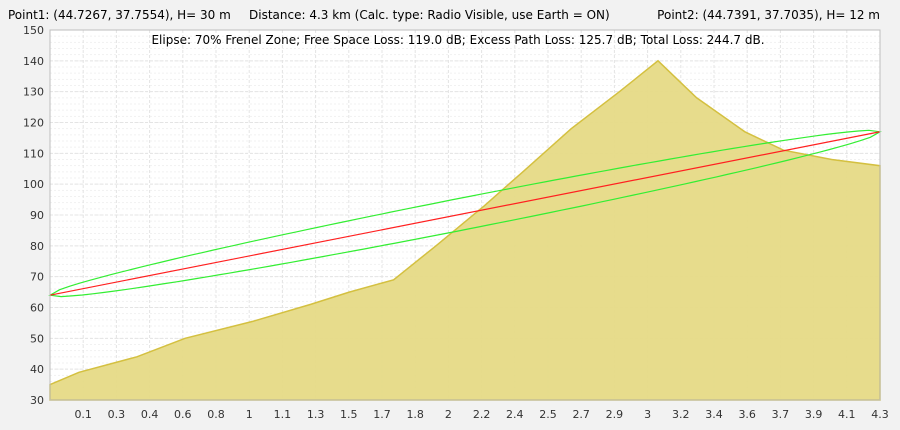 This screenshot has width=900, height=430. I want to click on x-tick-label: 1.5, so click(349, 414).